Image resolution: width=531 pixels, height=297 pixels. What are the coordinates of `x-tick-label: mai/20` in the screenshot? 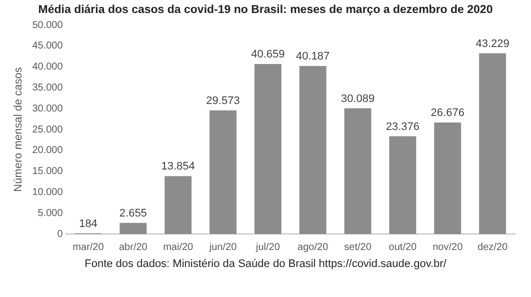 It's located at (178, 247).